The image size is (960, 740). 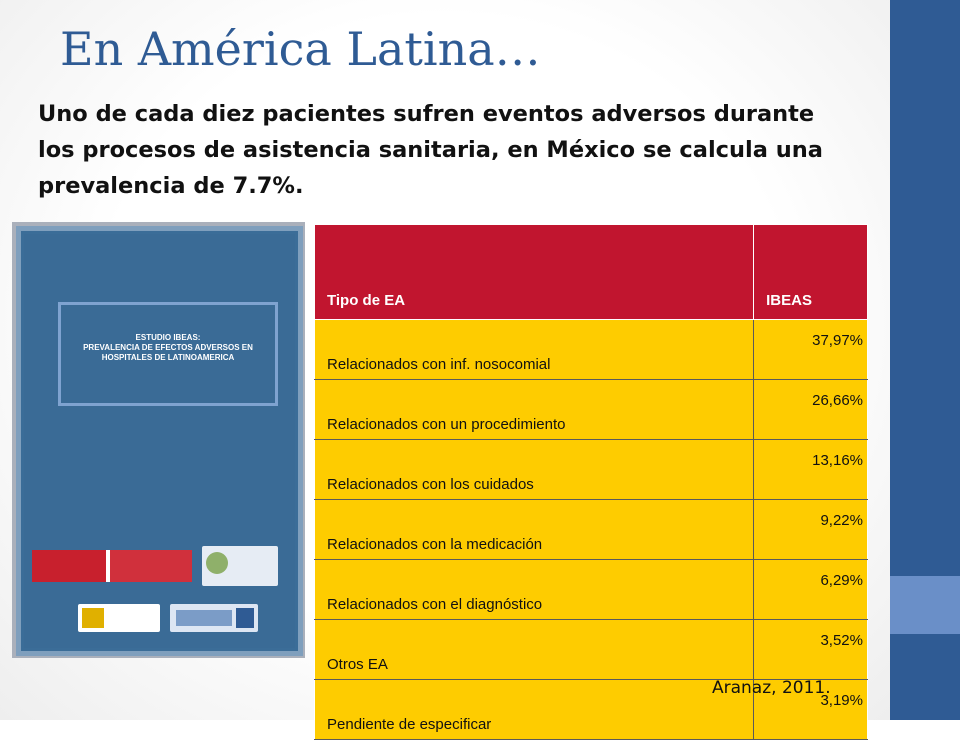 I want to click on plan-calidad-logo, so click(x=214, y=618).